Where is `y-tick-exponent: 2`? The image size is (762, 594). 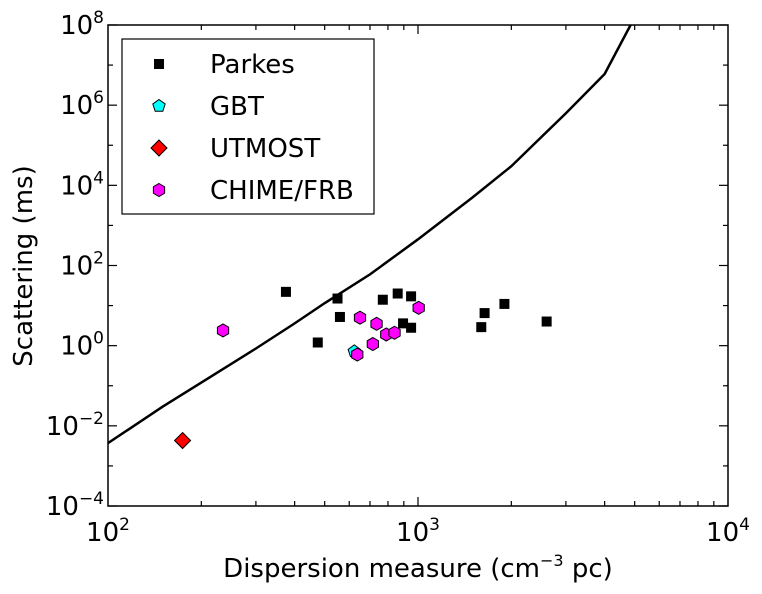
y-tick-exponent: 2 is located at coordinates (98, 259).